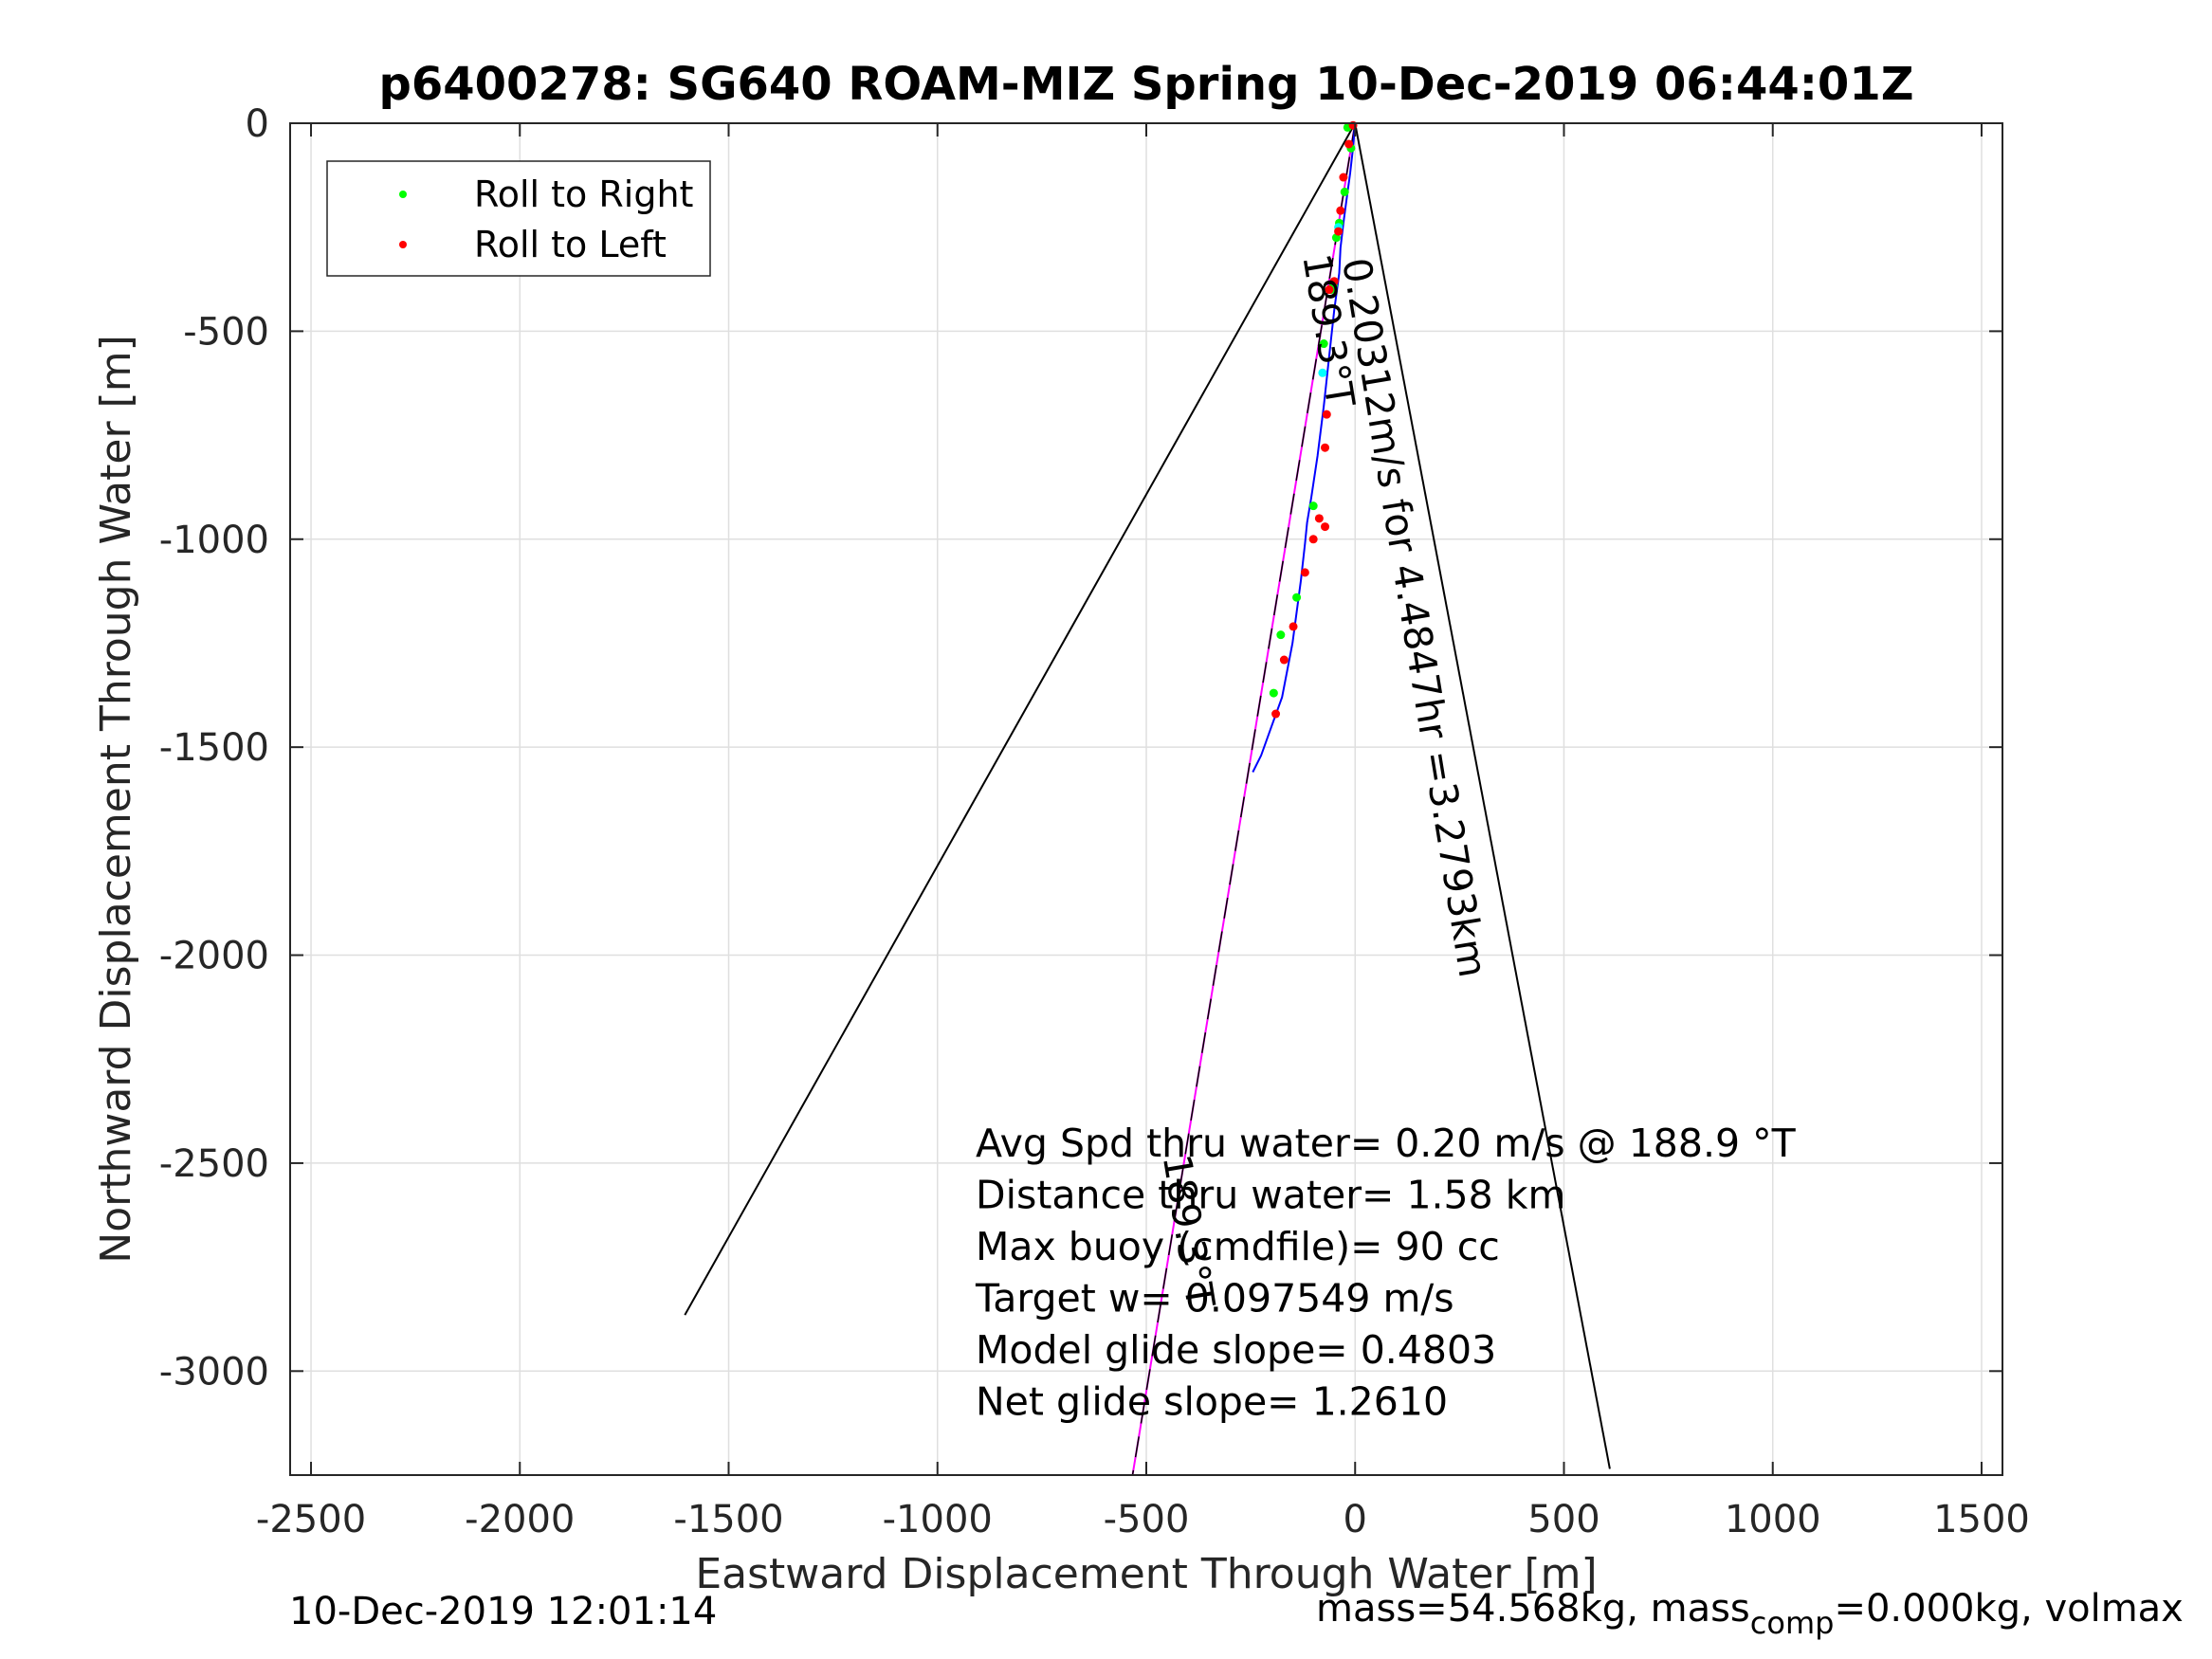  I want to click on stat-model-glide-slope: Model glide slope= 0.4803, so click(1236, 1350).